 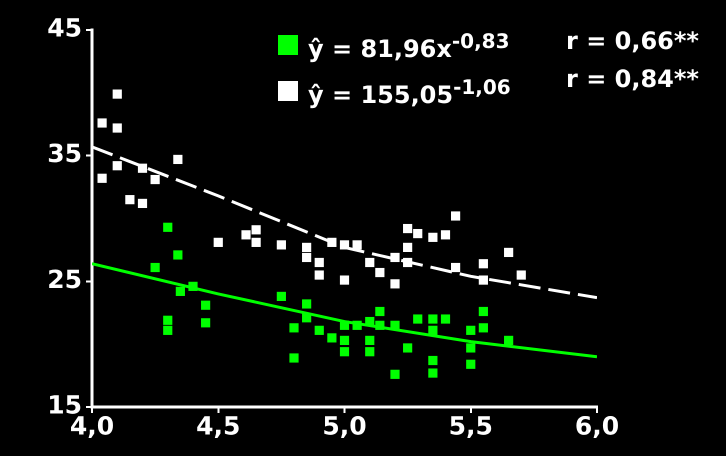 I want to click on y-tick-label: 35, so click(x=64, y=153).